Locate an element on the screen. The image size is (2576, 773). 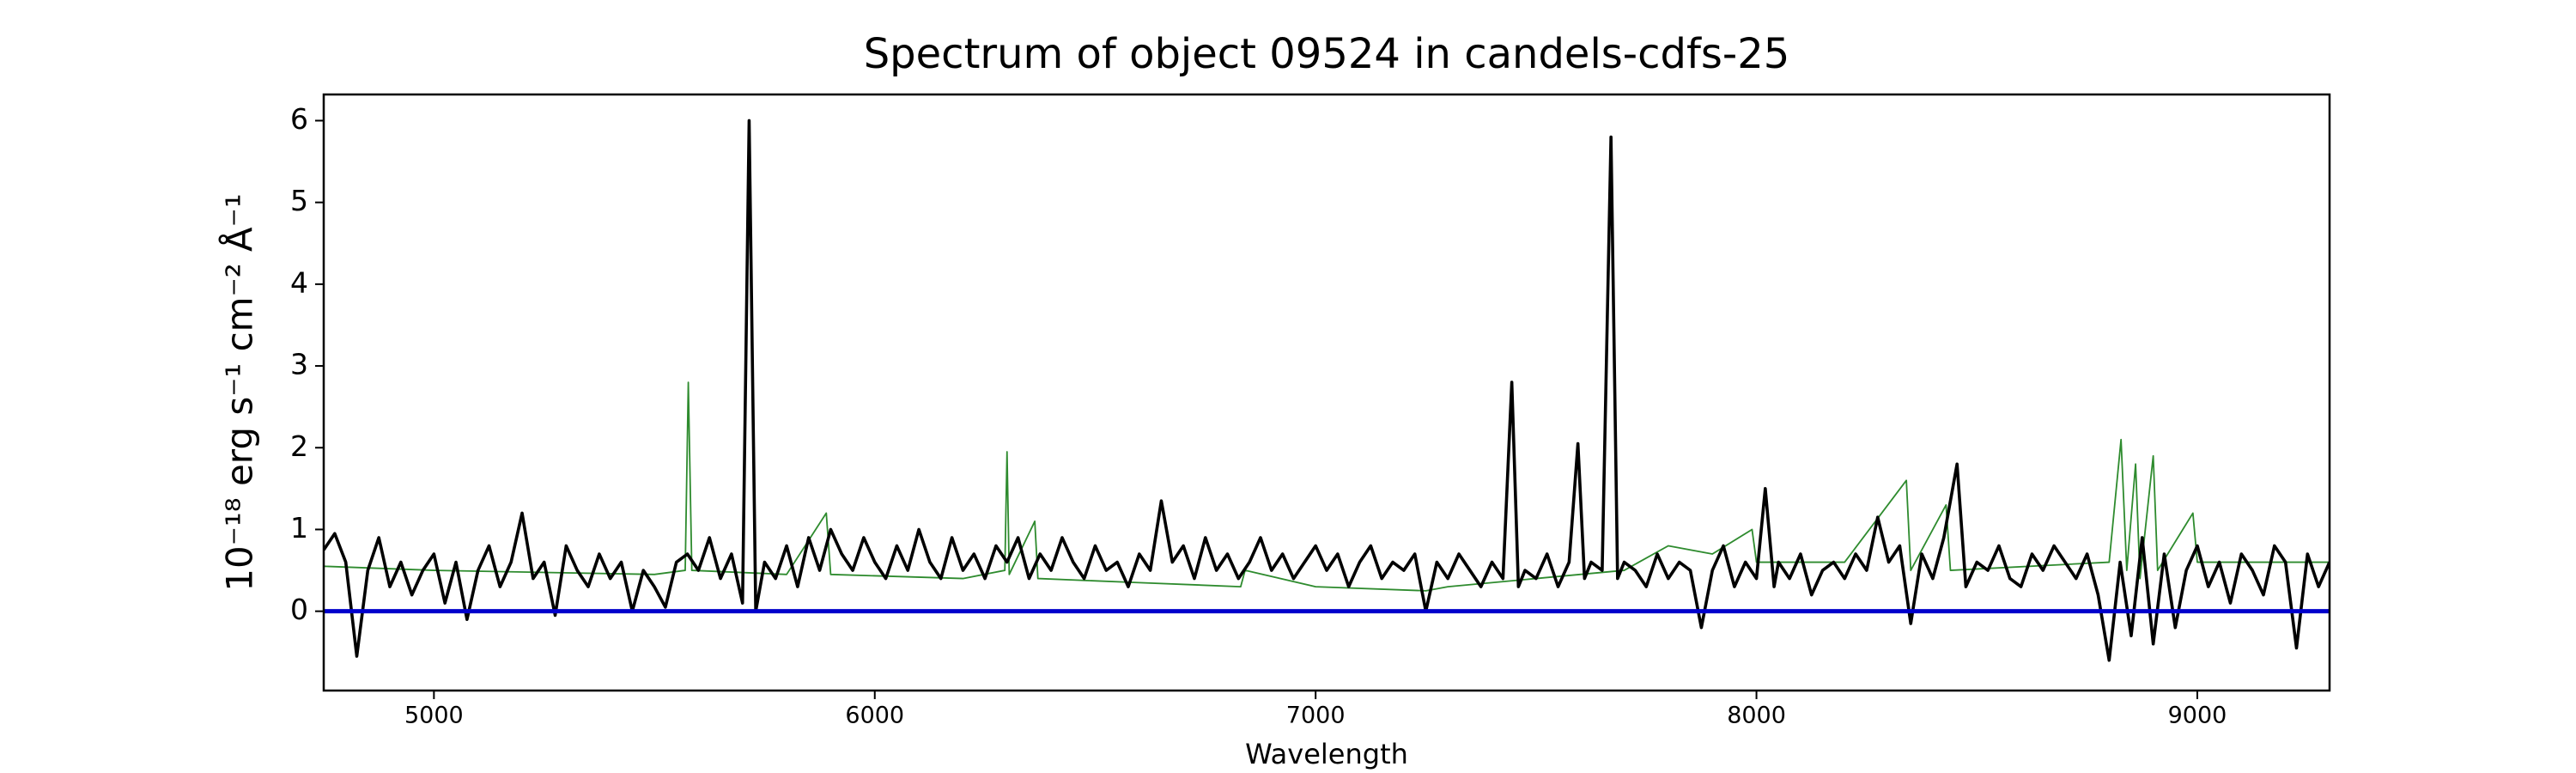
y-tick-label: 3 is located at coordinates (299, 364).